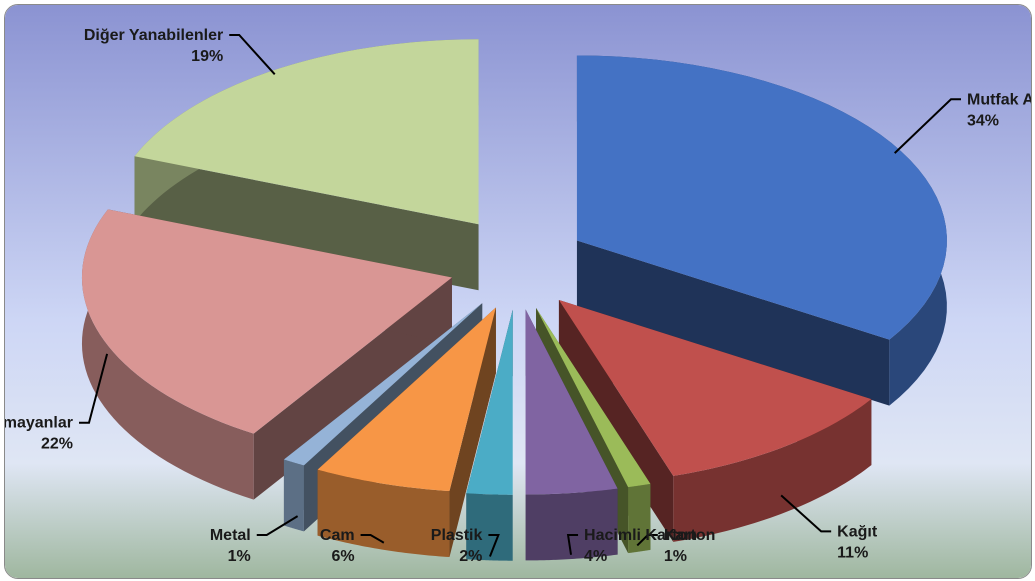  I want to click on label-kagit: Kağıt 11%, so click(829, 527).